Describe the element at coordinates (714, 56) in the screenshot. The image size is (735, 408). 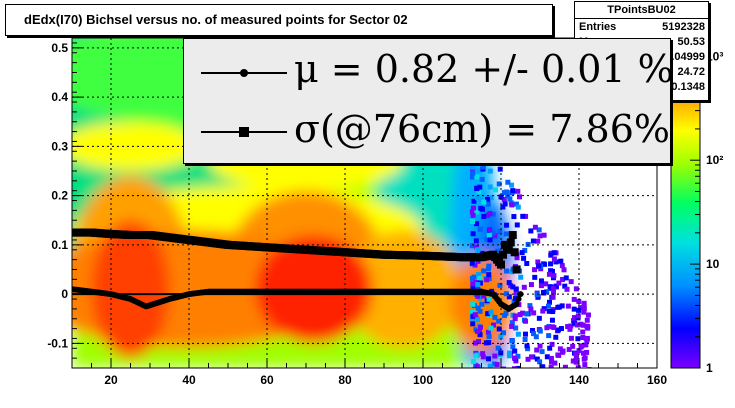
I see `z-tick-label: 10³` at that location.